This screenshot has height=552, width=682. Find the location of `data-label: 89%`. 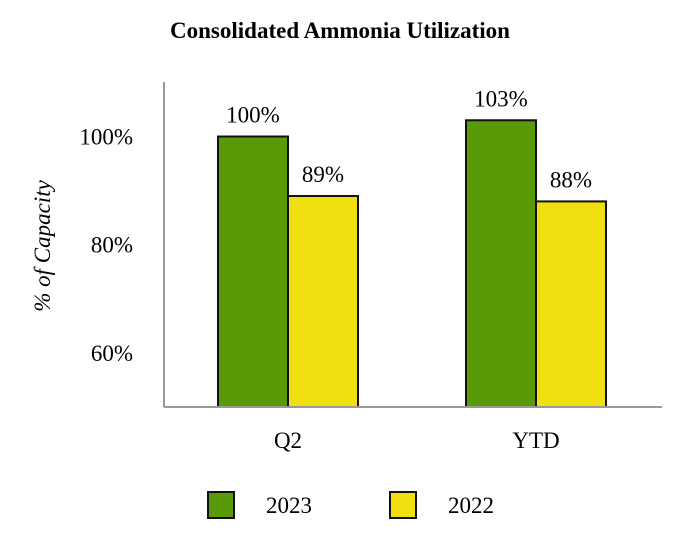

data-label: 89% is located at coordinates (323, 174).